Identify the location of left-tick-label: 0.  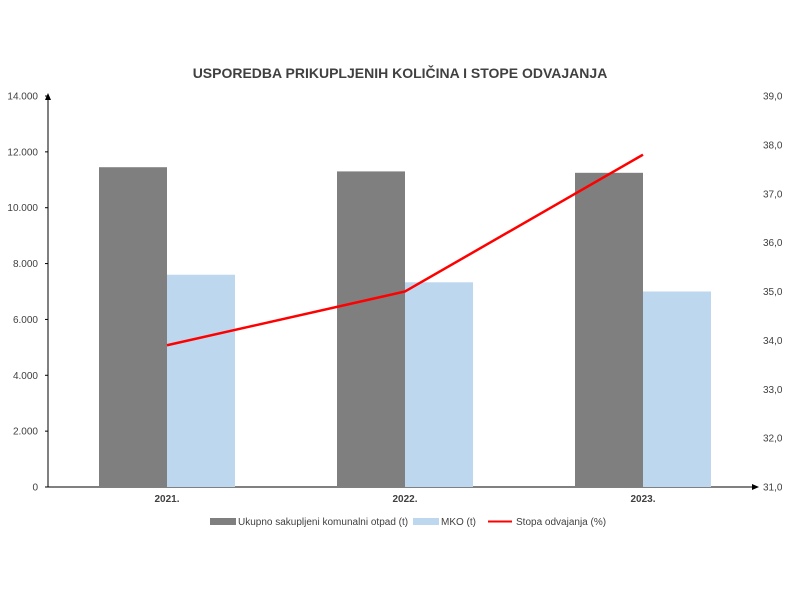
(35, 488).